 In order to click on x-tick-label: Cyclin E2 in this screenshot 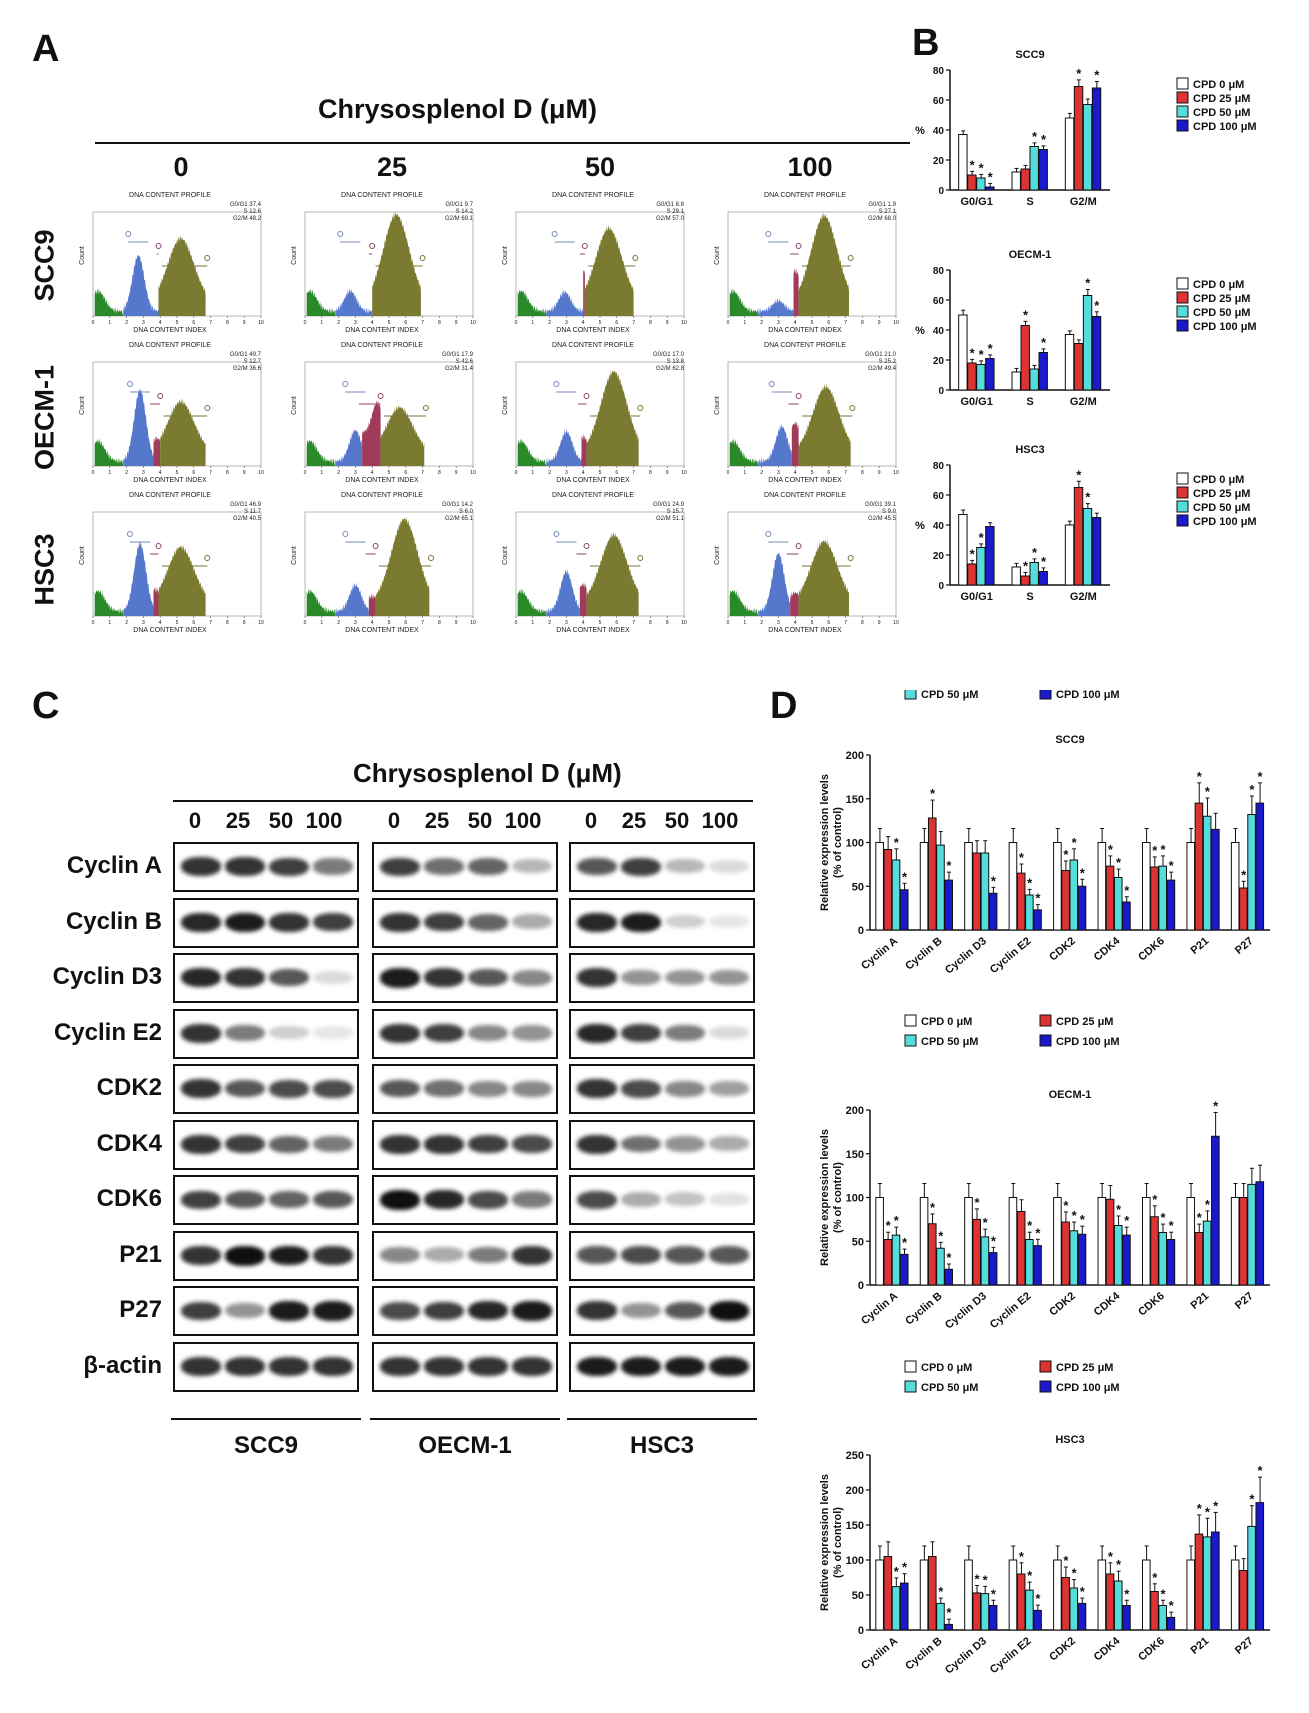, I will do `click(1011, 1655)`.